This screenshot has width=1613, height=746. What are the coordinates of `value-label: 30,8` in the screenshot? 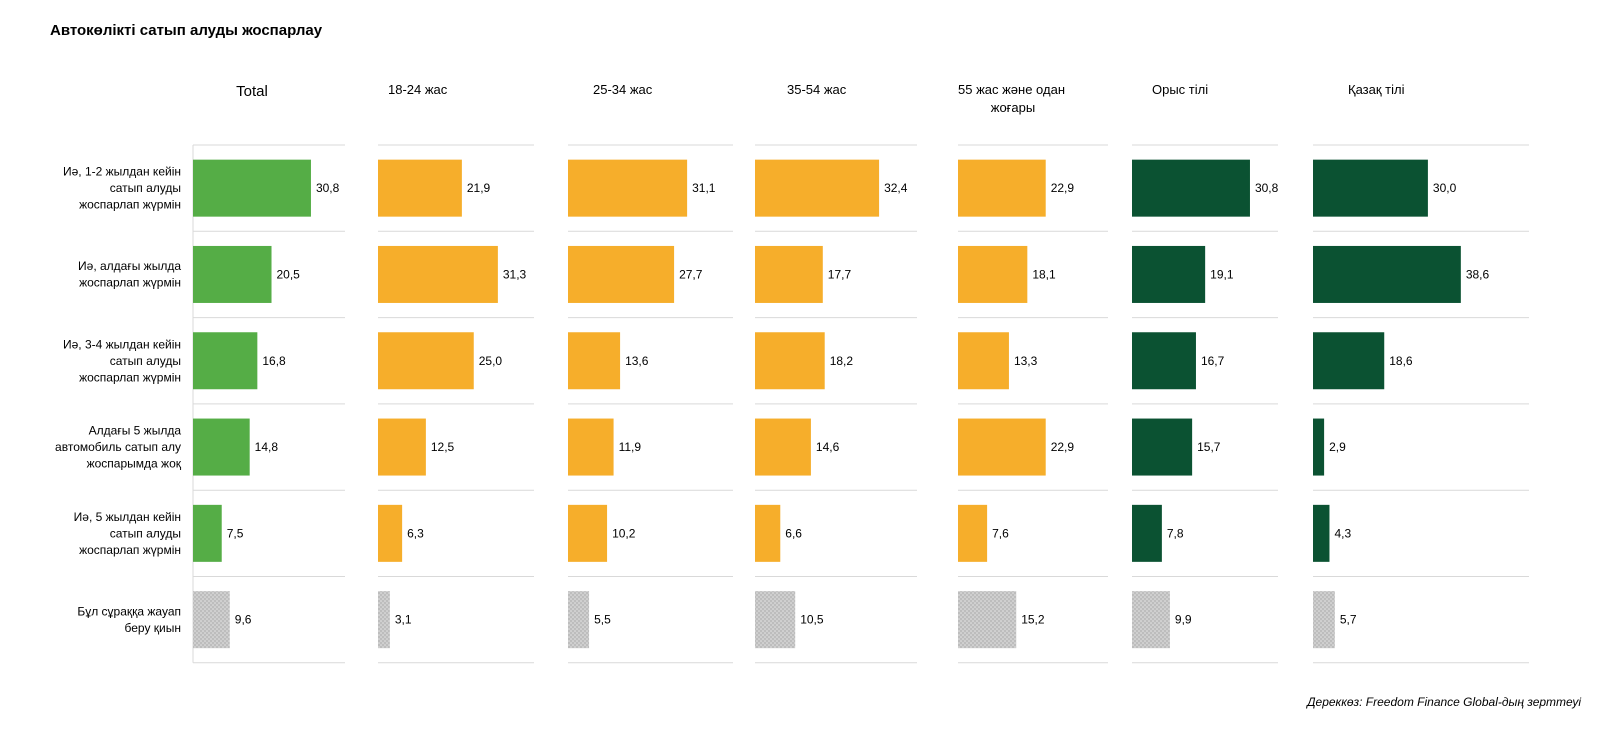 It's located at (1267, 188).